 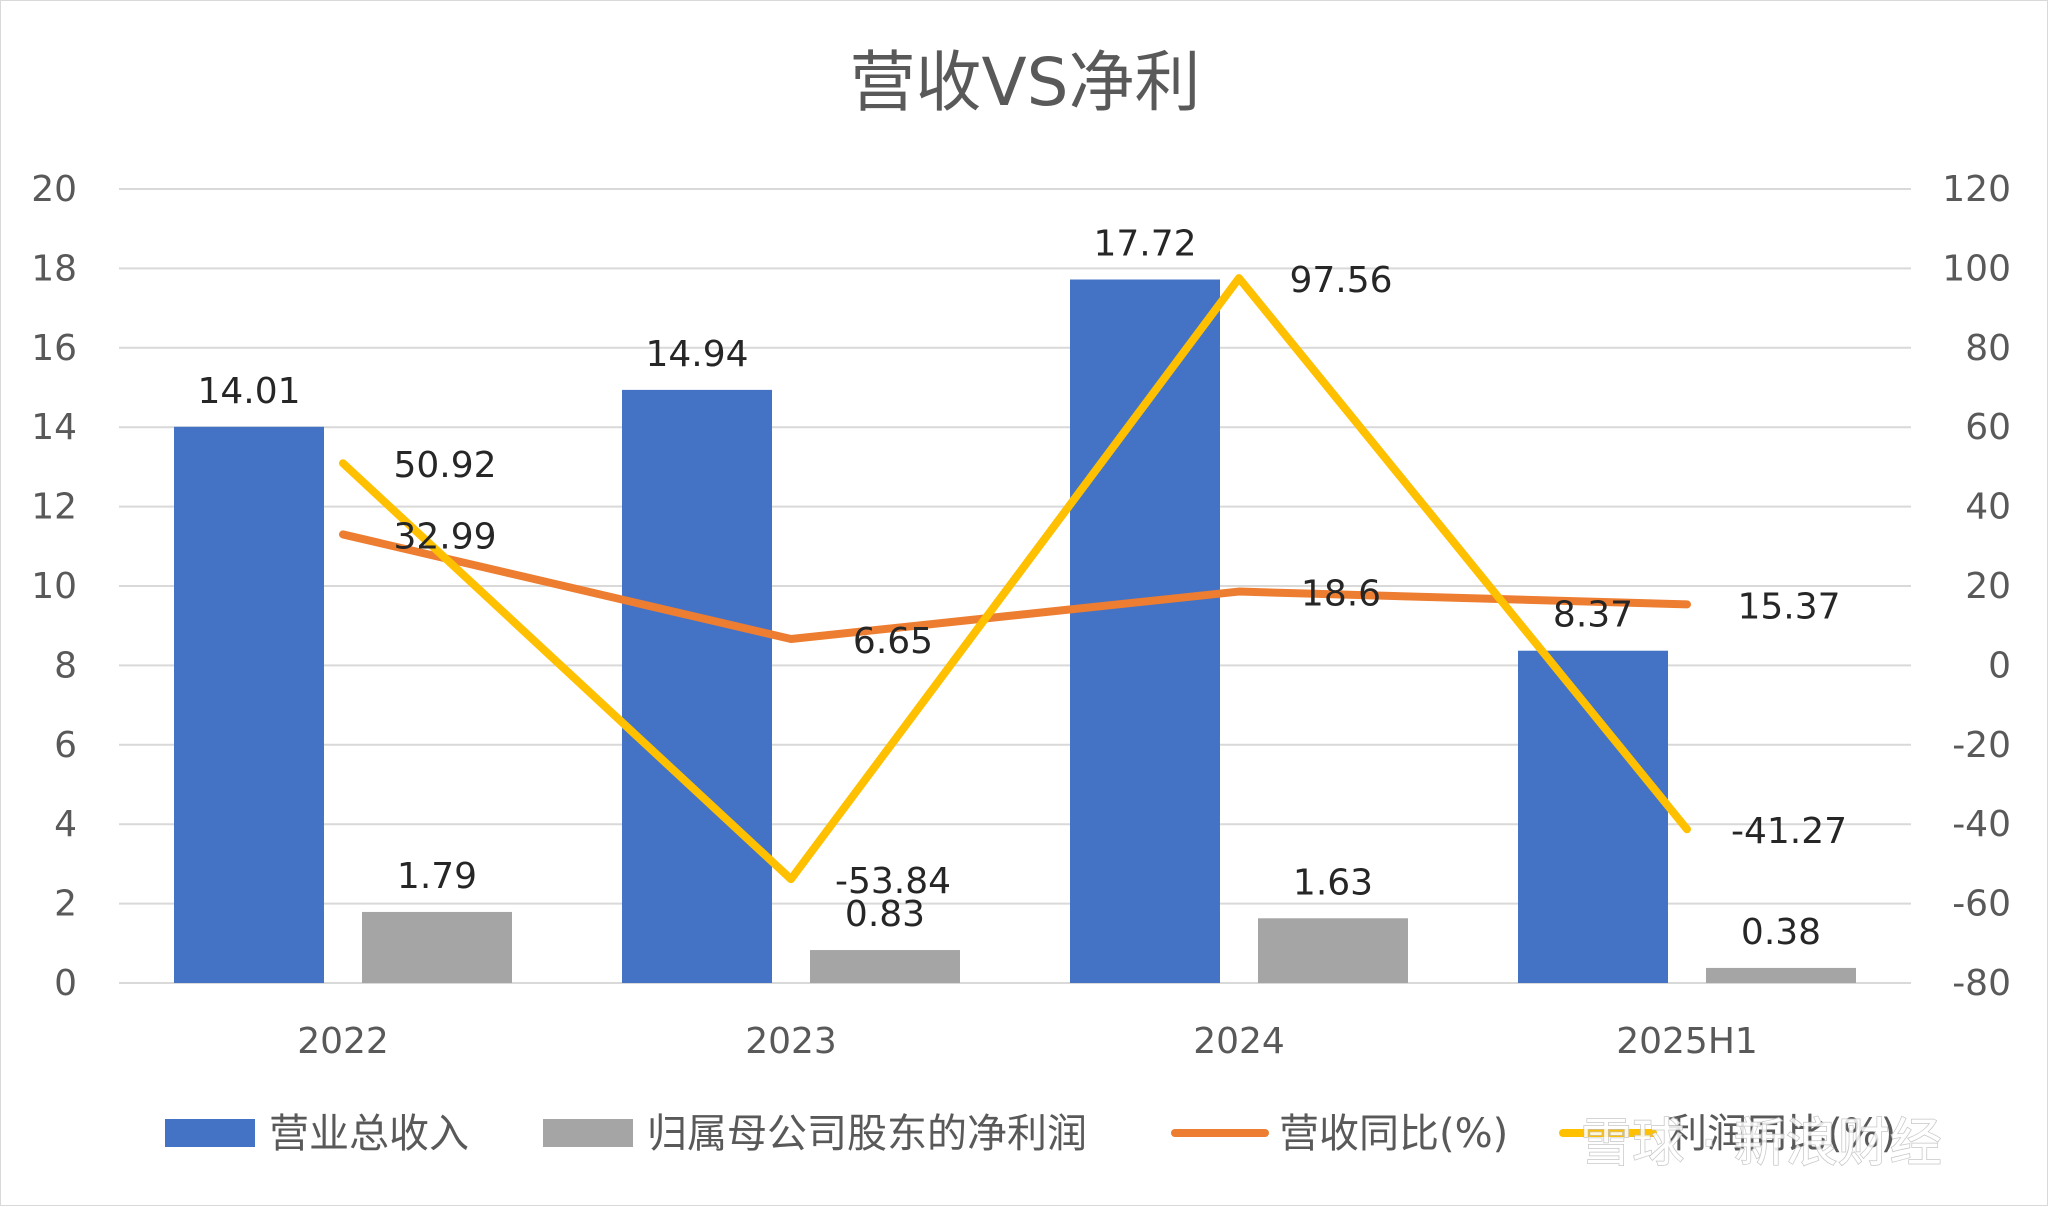 I want to click on data-label: 17.72, so click(x=1144, y=244).